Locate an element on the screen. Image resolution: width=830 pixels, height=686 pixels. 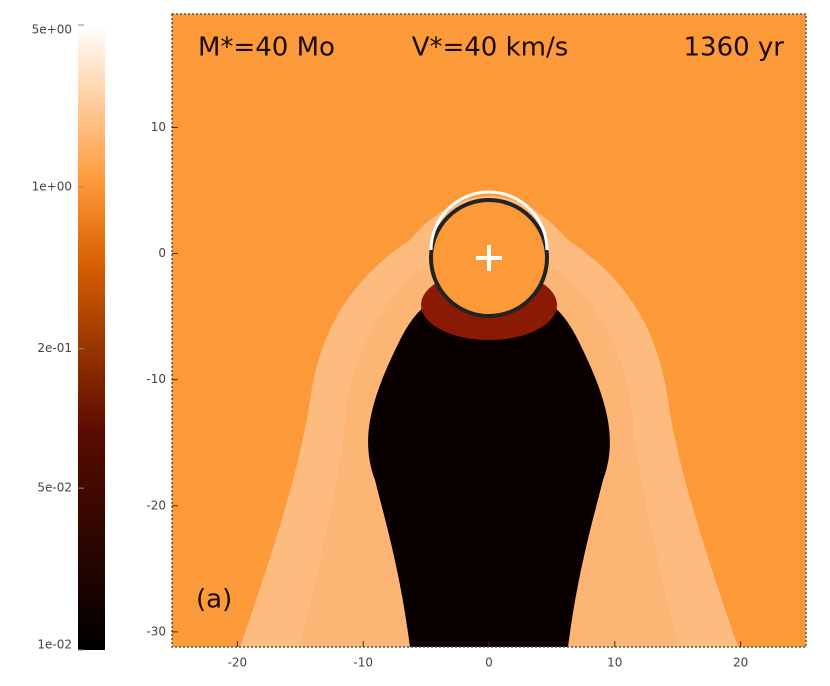
colorbar is located at coordinates (91, 337).